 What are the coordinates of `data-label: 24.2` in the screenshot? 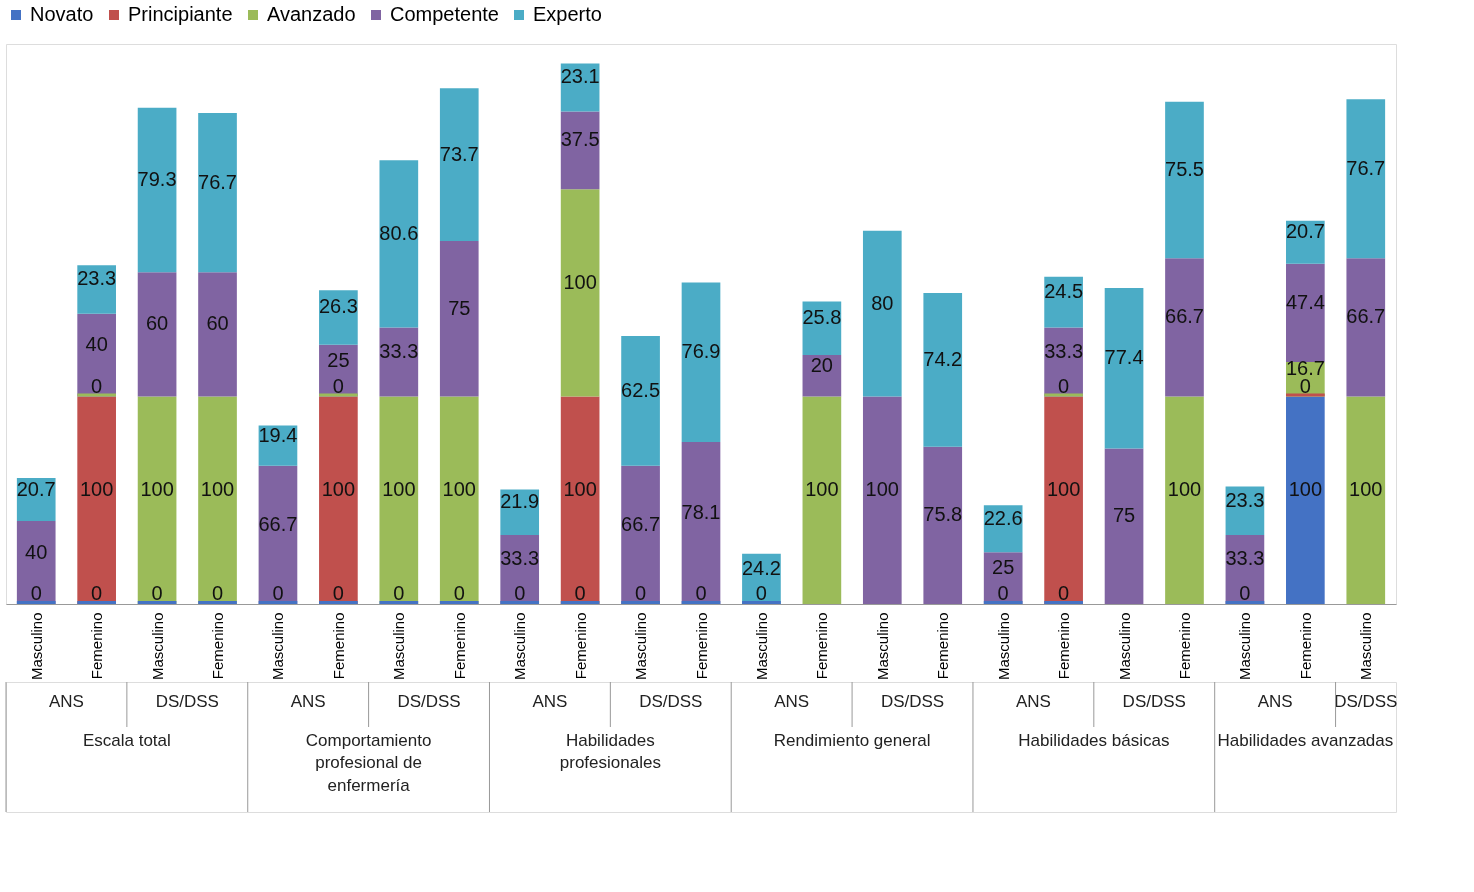 It's located at (761, 567).